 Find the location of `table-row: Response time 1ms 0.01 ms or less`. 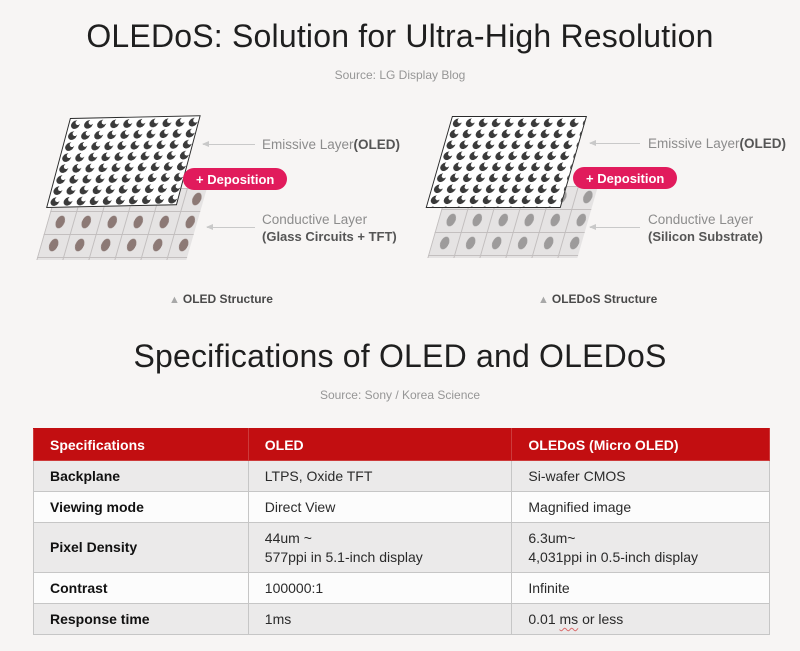

table-row: Response time 1ms 0.01 ms or less is located at coordinates (401, 619).